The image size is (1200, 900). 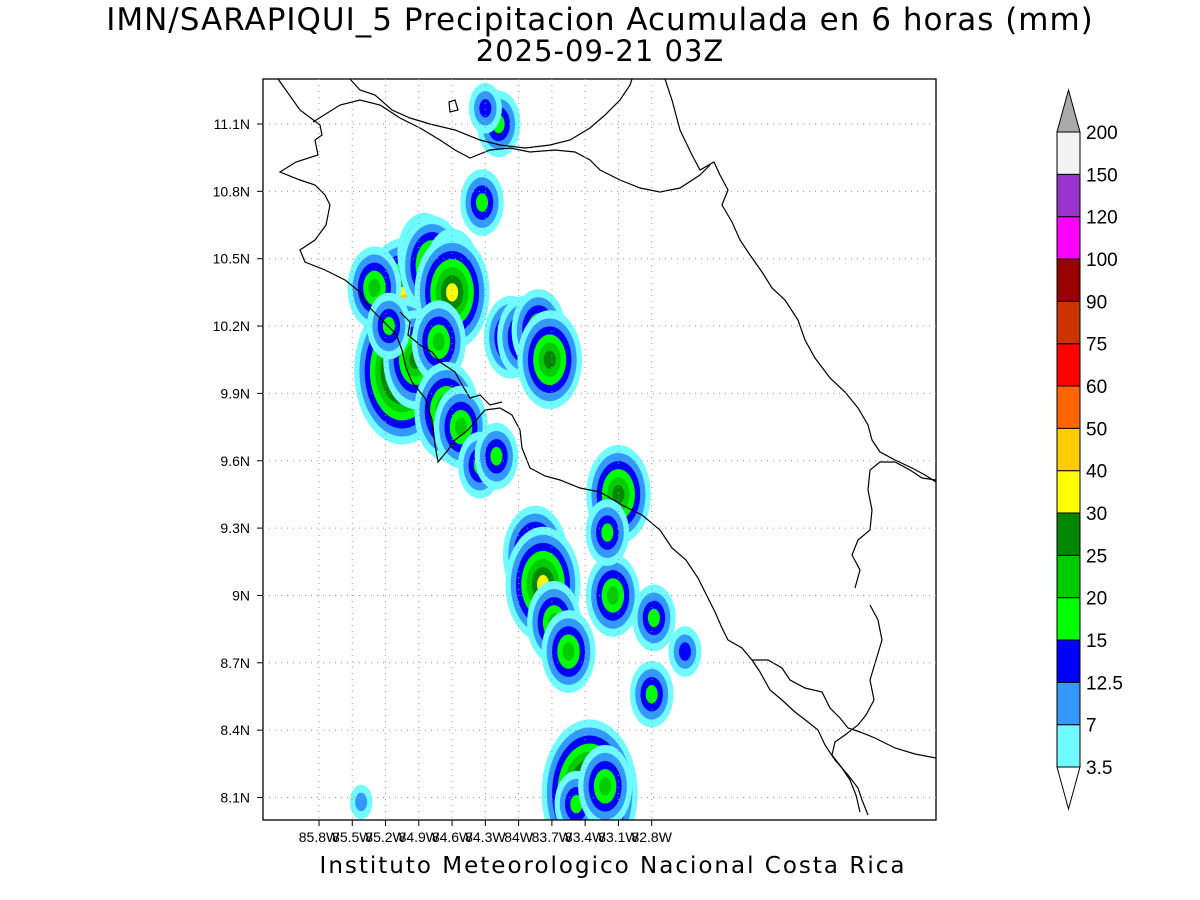 What do you see at coordinates (232, 124) in the screenshot?
I see `lat-tick-label: 11.1N` at bounding box center [232, 124].